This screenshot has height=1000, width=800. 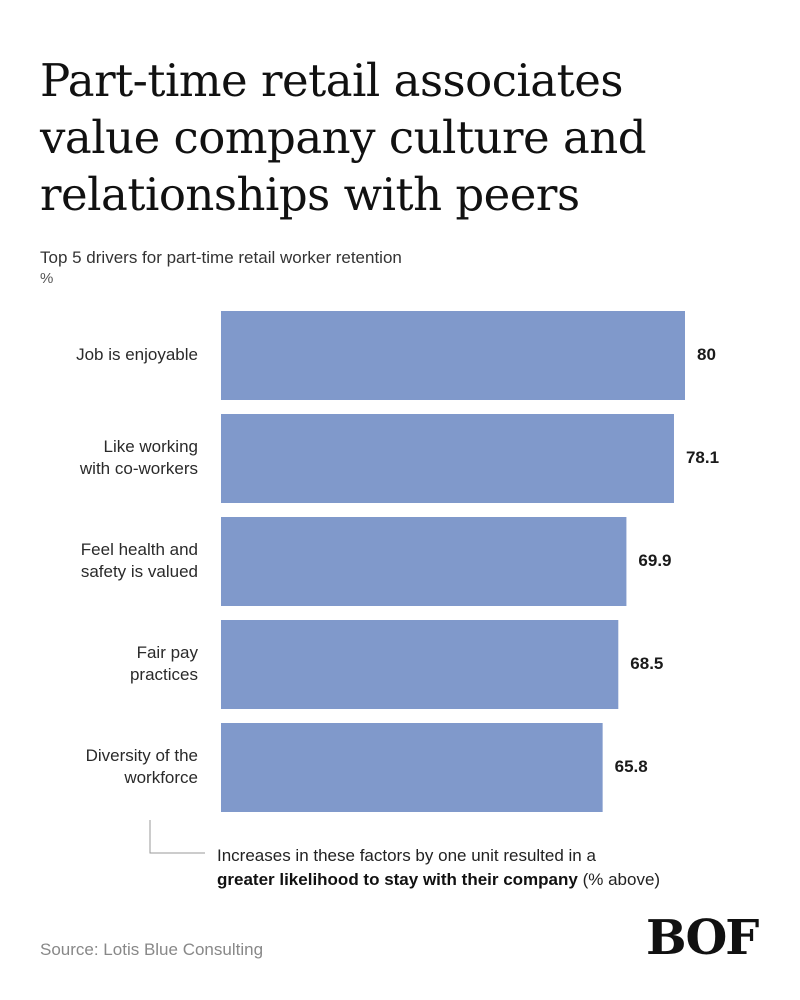 What do you see at coordinates (654, 560) in the screenshot?
I see `value-label-2: 69.9` at bounding box center [654, 560].